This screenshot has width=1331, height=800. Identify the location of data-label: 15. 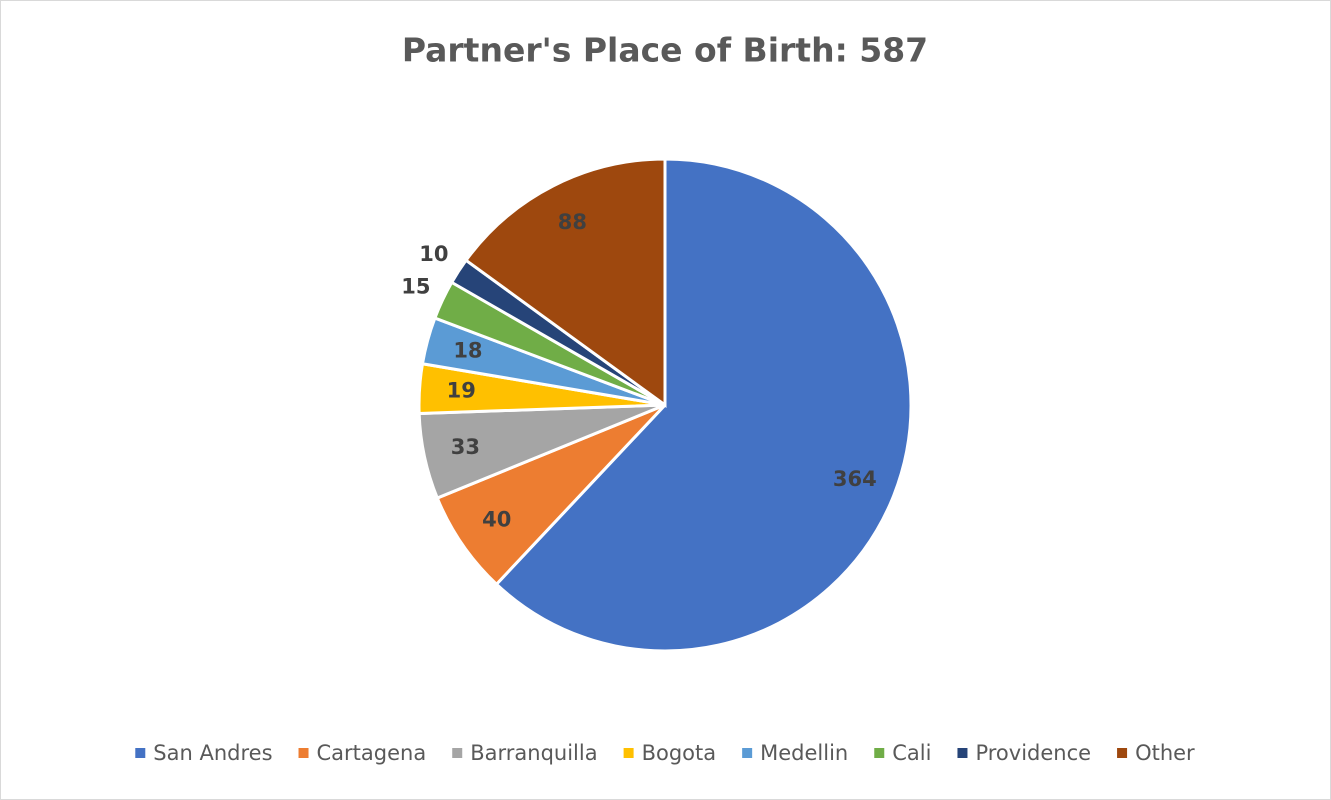
(415, 286).